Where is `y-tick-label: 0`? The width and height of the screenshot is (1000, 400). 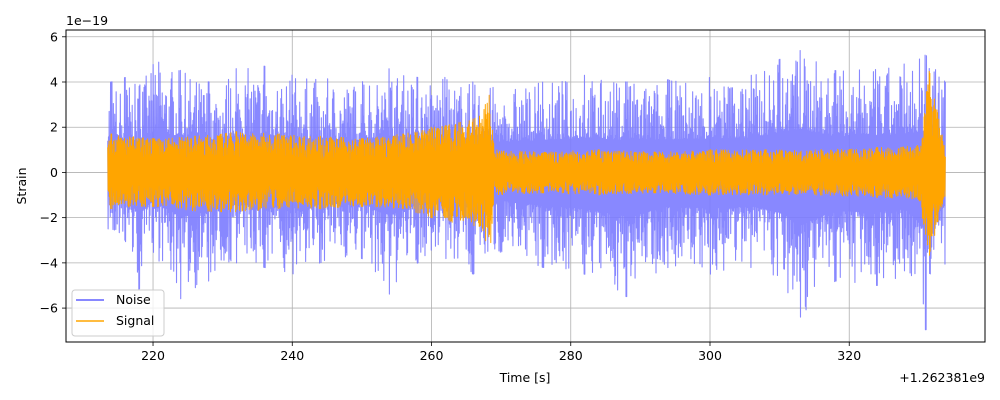 y-tick-label: 0 is located at coordinates (54, 172).